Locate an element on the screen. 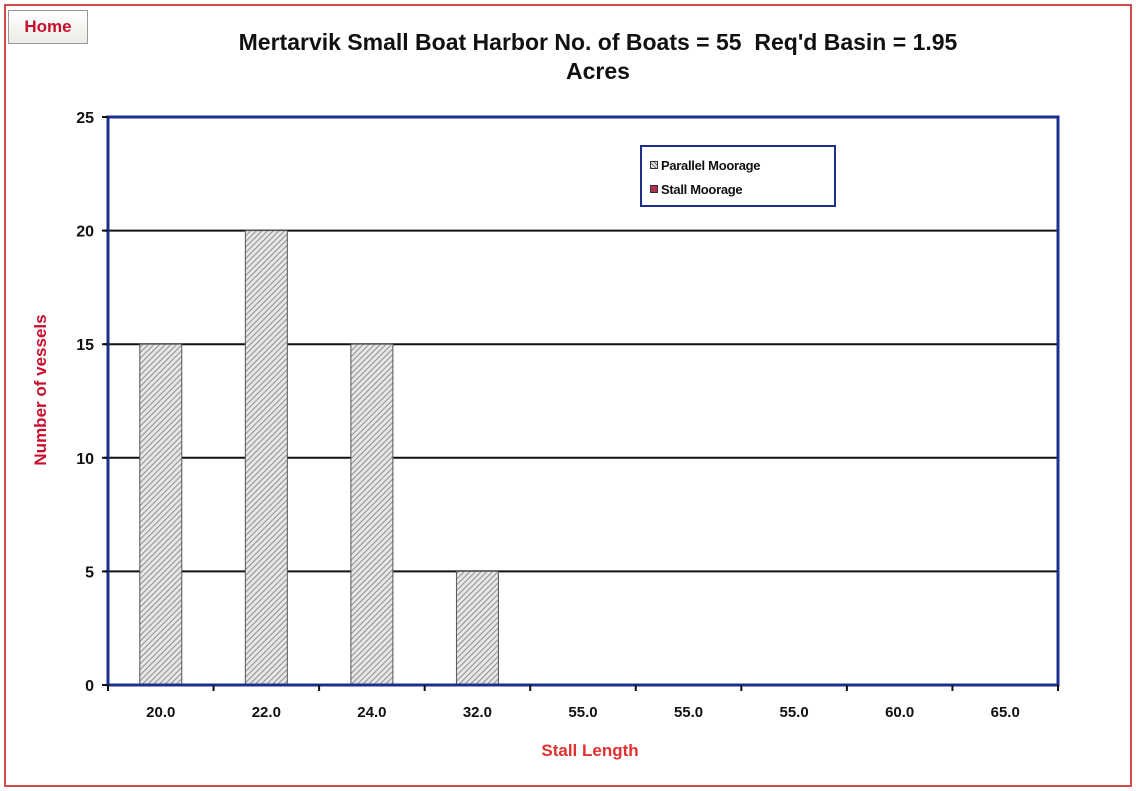 This screenshot has width=1136, height=791. x-tick-label: 60.0 is located at coordinates (899, 712).